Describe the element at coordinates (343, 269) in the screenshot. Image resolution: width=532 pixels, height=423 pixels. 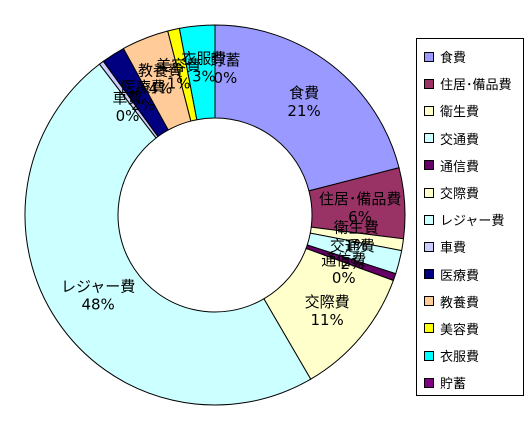
I see `slice-label-5: 通信費 0%` at that location.